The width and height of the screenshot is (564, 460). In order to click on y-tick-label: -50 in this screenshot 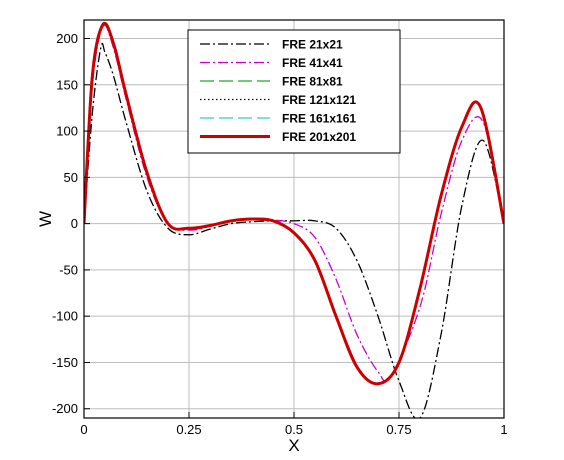, I will do `click(68, 269)`.